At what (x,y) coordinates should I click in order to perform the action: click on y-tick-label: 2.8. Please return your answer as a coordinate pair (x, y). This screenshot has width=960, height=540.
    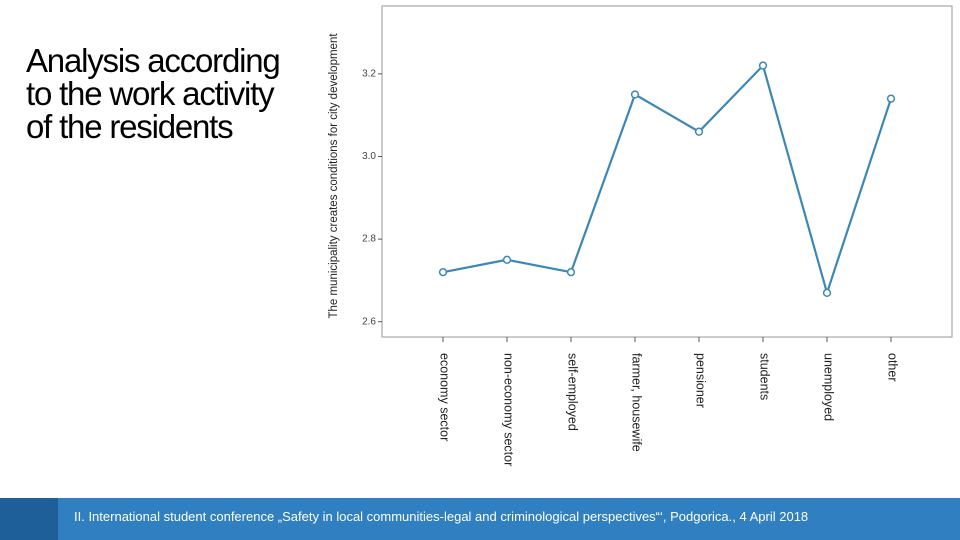
    Looking at the image, I should click on (369, 239).